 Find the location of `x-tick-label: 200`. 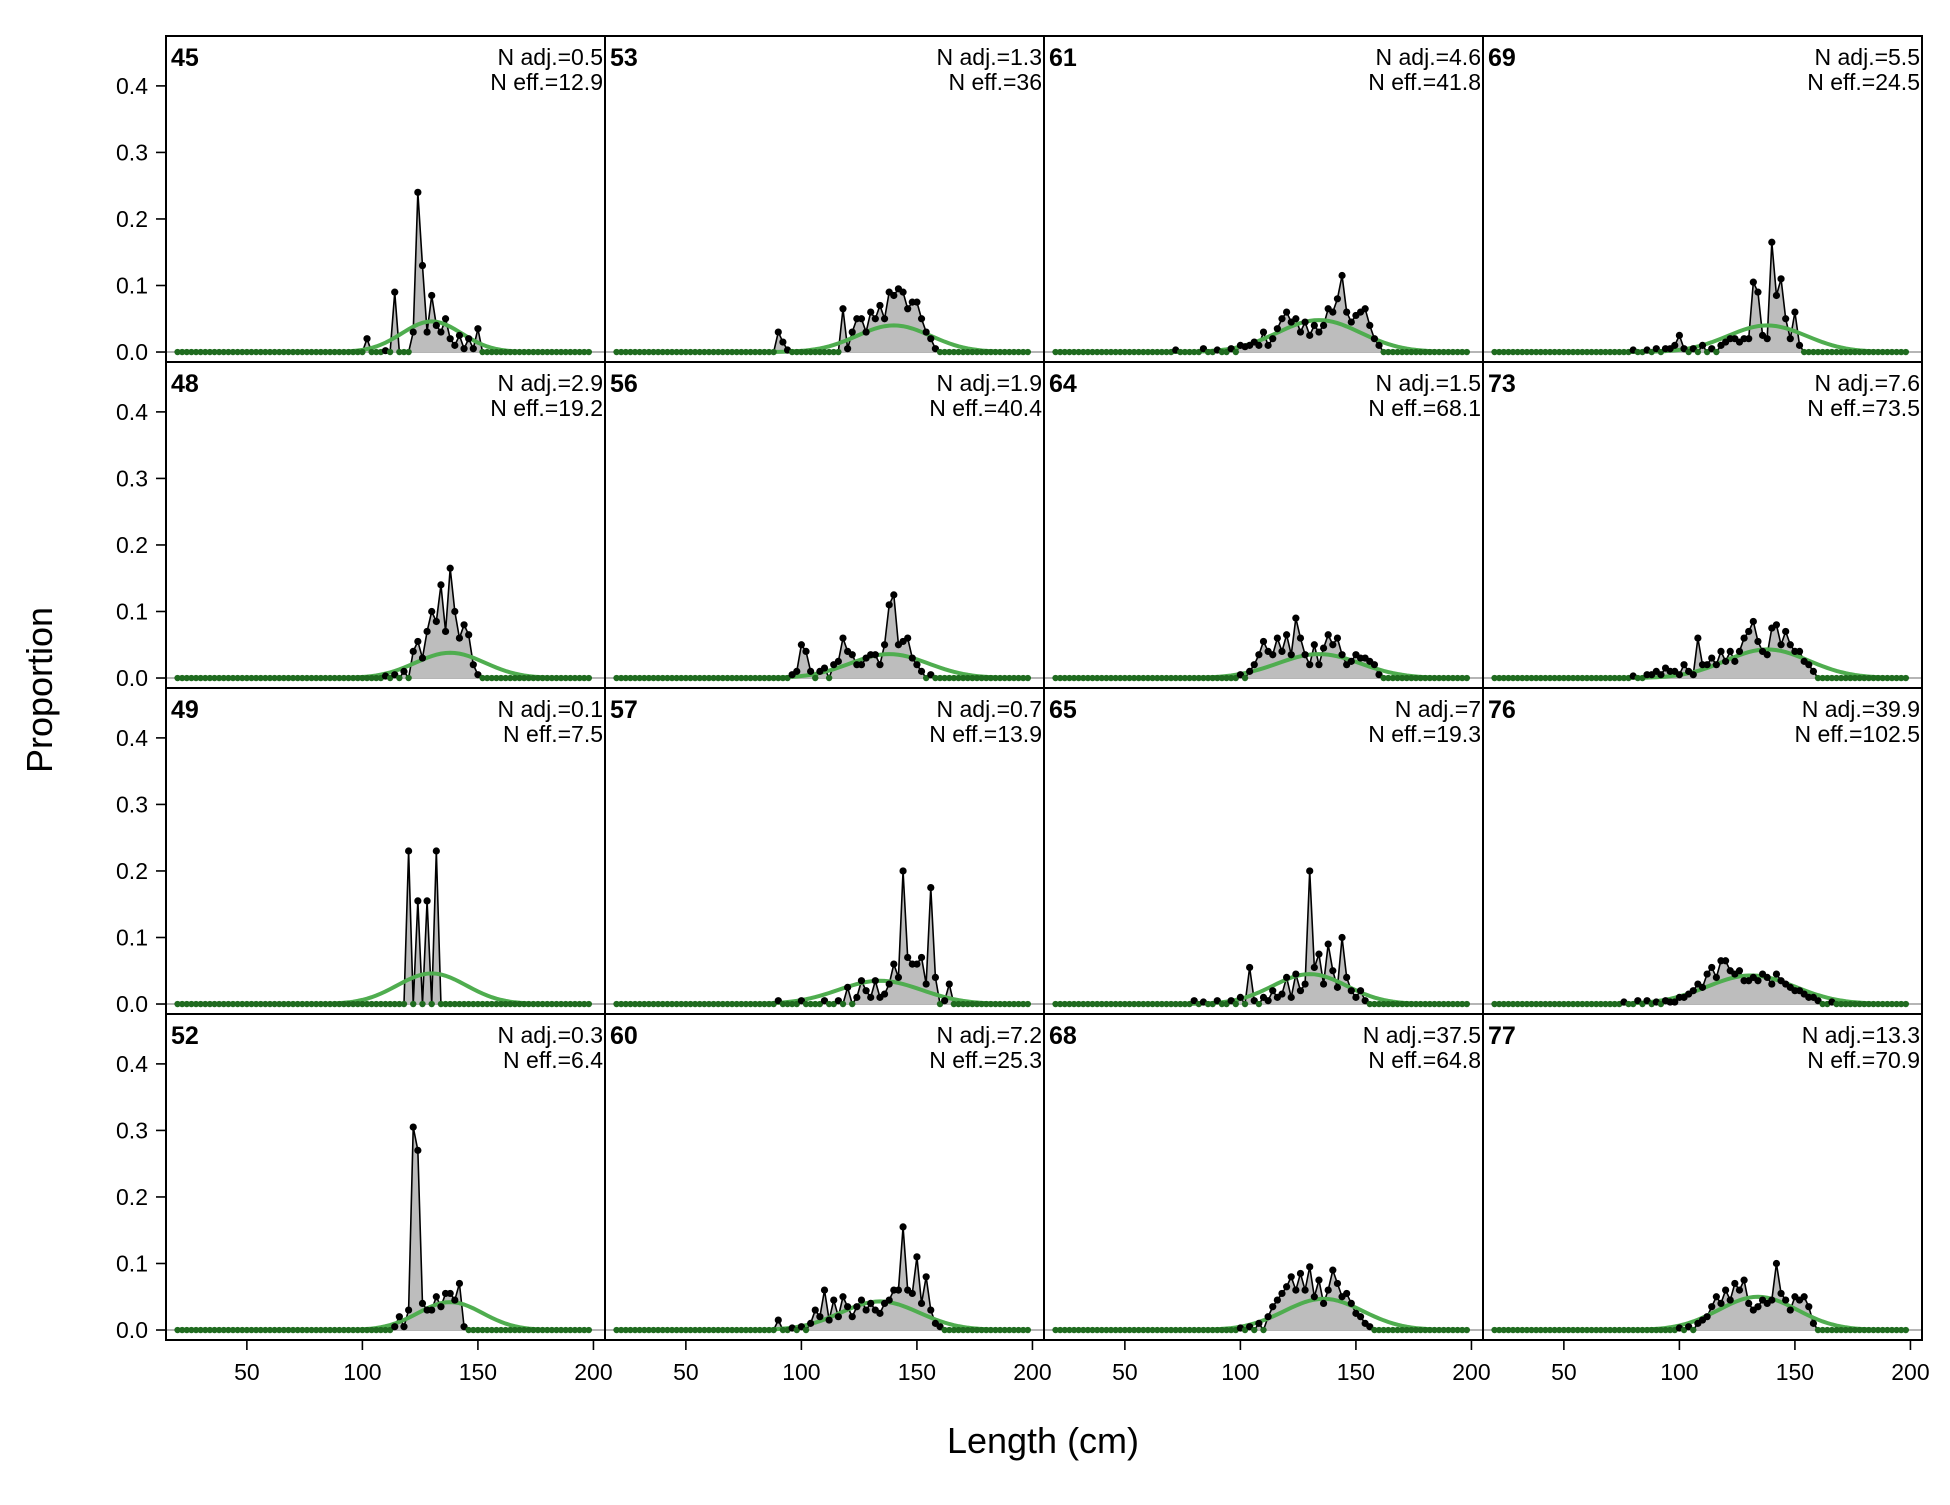

x-tick-label: 200 is located at coordinates (1471, 1372).